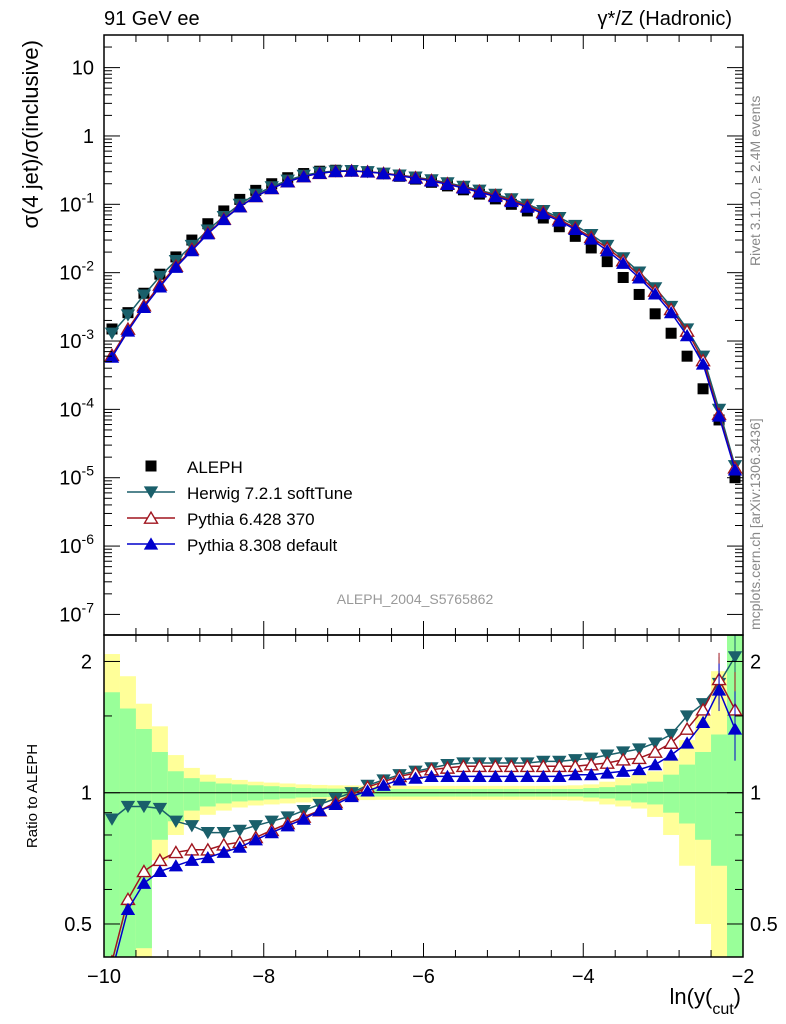 This screenshot has height=1024, width=786. Describe the element at coordinates (263, 977) in the screenshot. I see `x-tick-label: −8` at that location.